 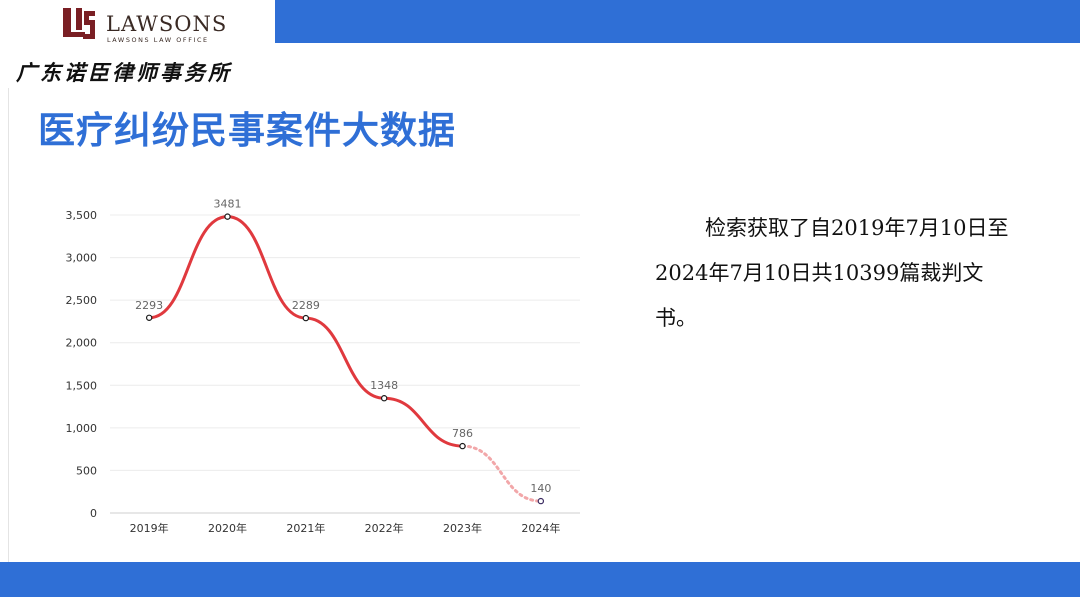 I want to click on lawsons-logo-mark-icon, so click(x=79, y=23).